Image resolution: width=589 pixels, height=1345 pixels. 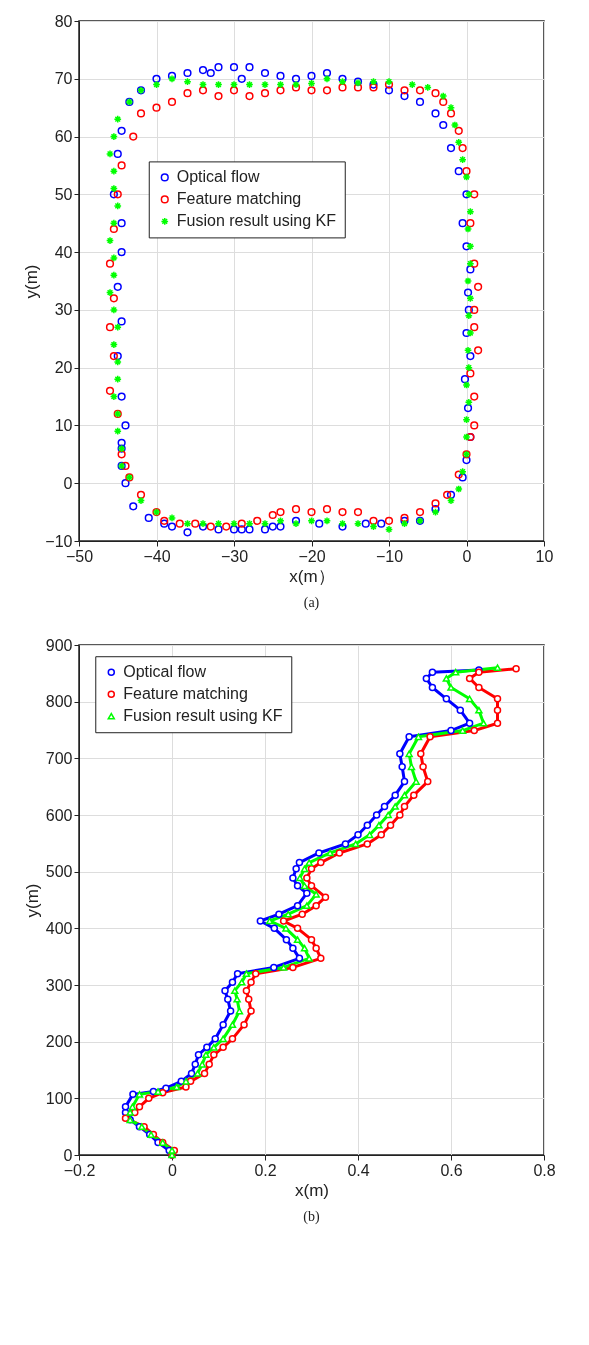 What do you see at coordinates (312, 556) in the screenshot?
I see `x-tick-label: −20` at bounding box center [312, 556].